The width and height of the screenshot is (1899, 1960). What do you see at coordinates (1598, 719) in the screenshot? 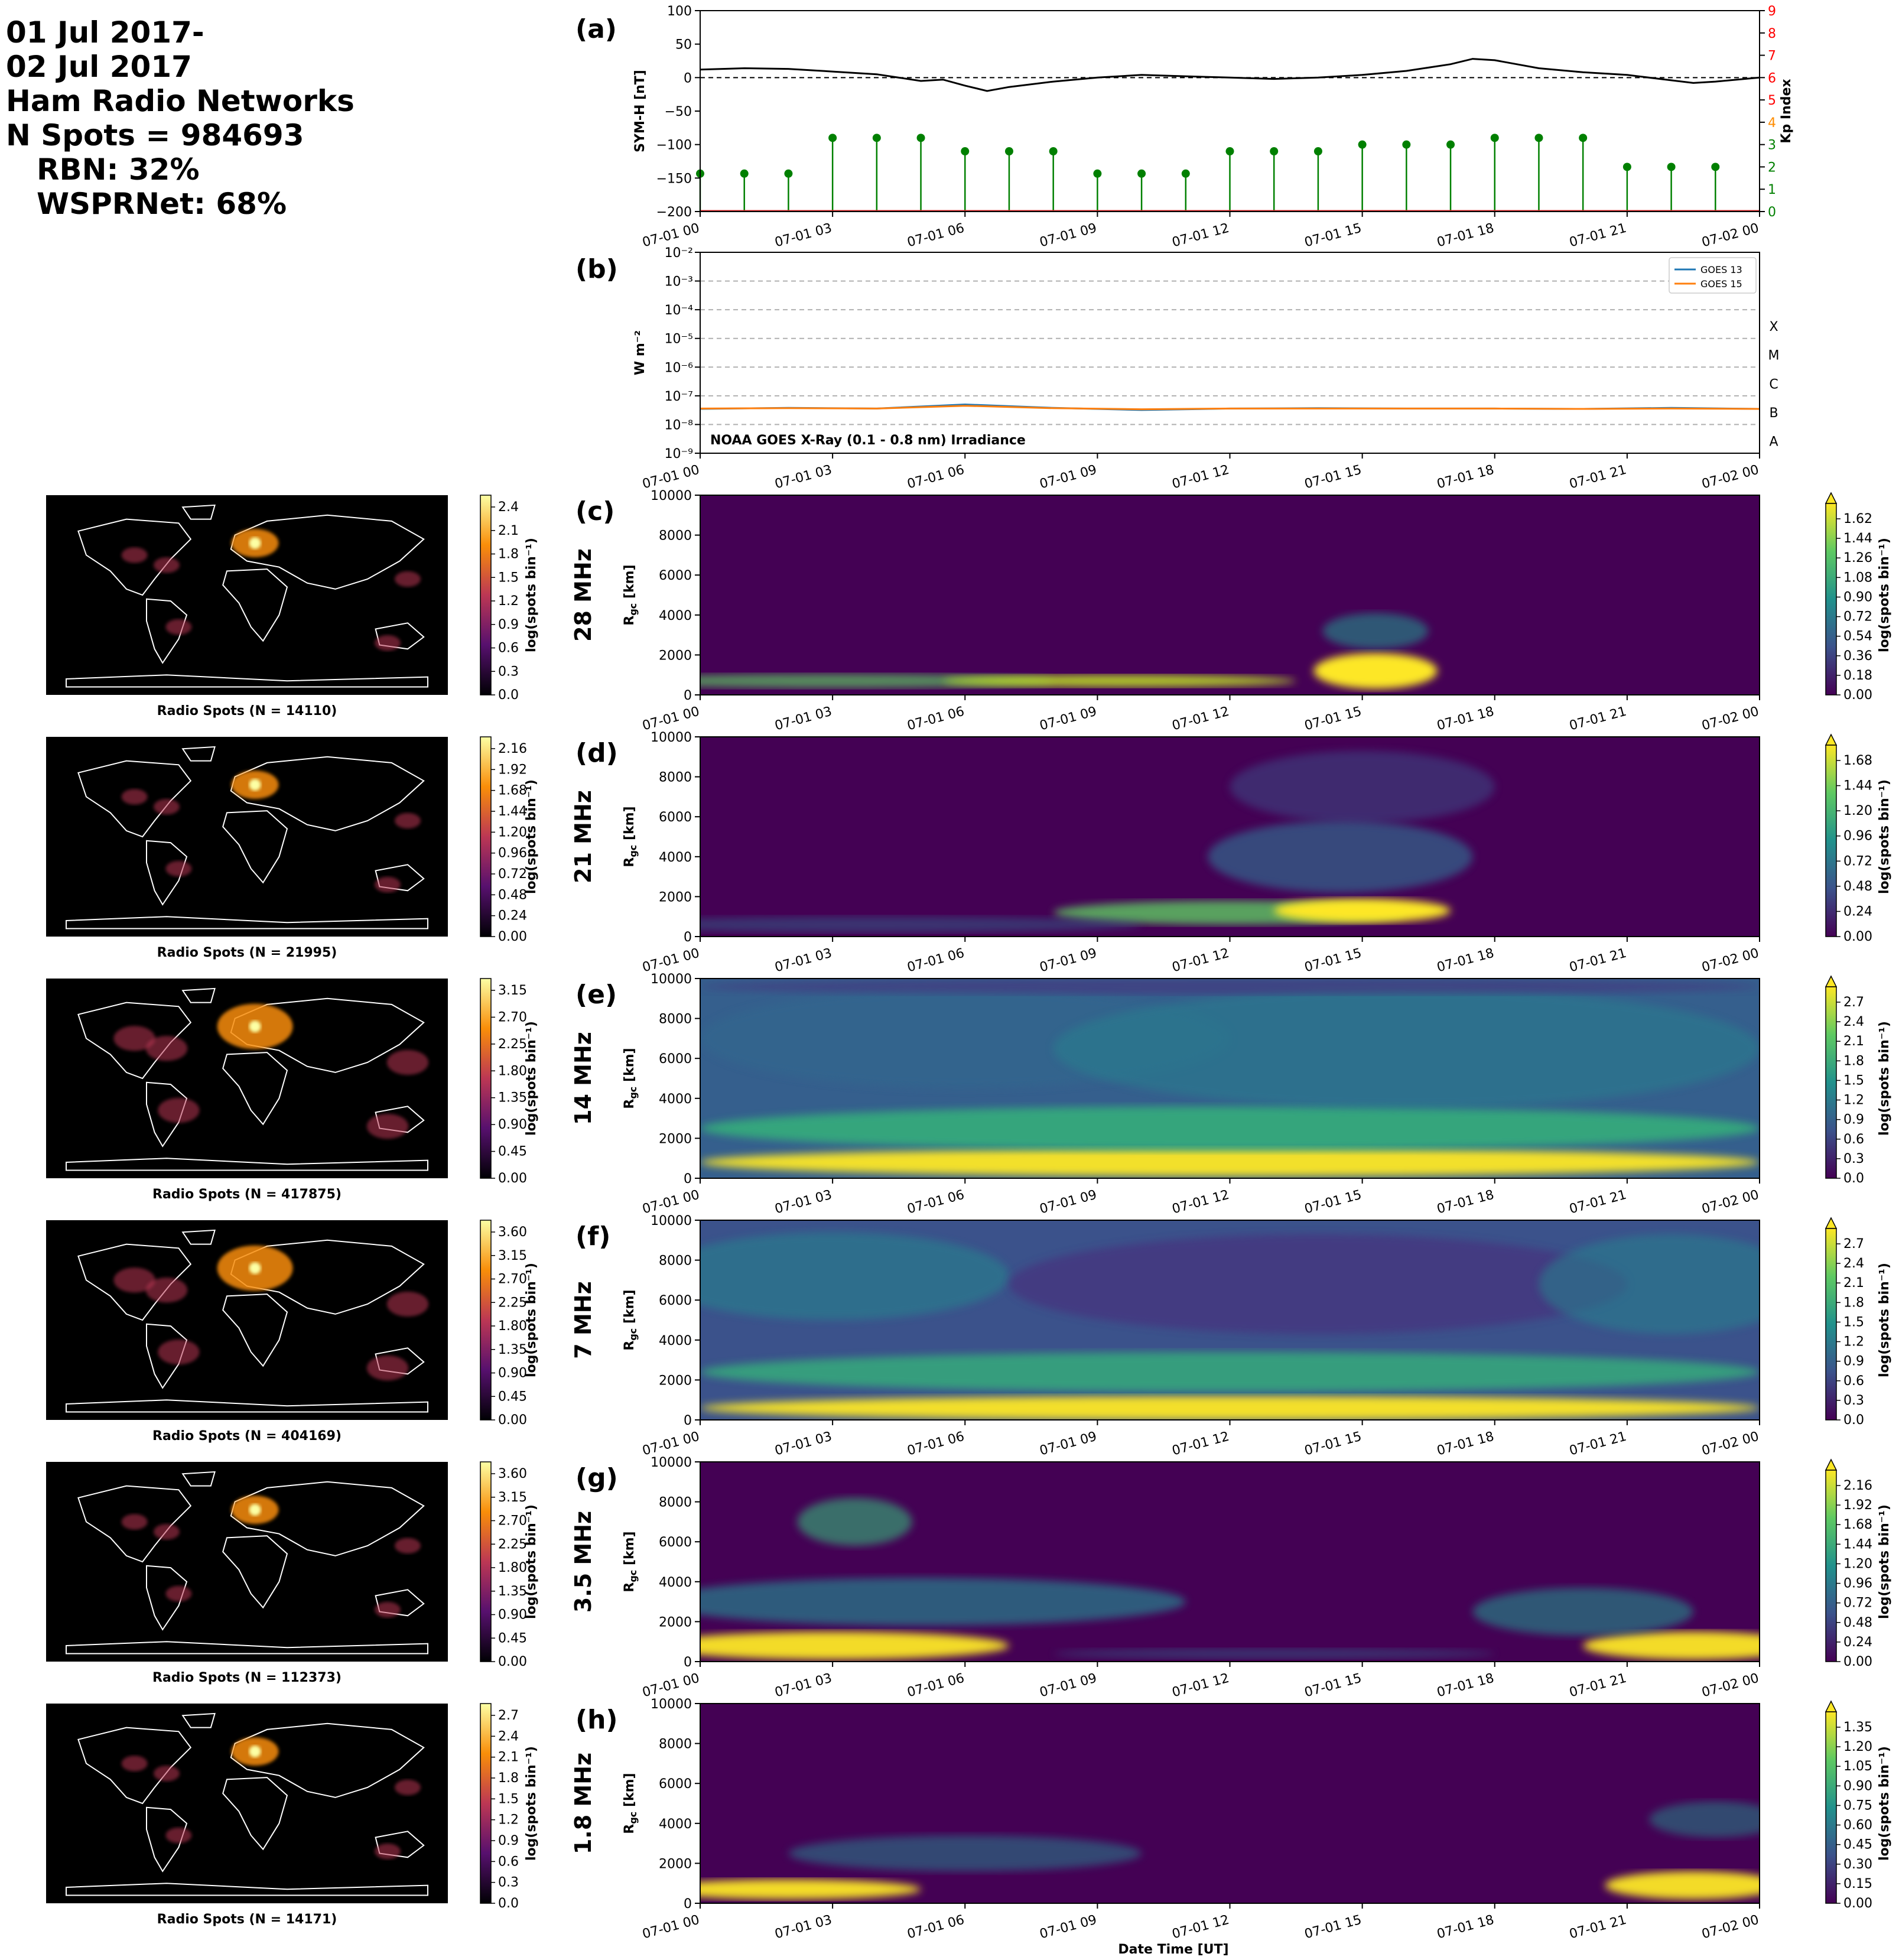
I see `x-tick-label: 07-01 21` at bounding box center [1598, 719].